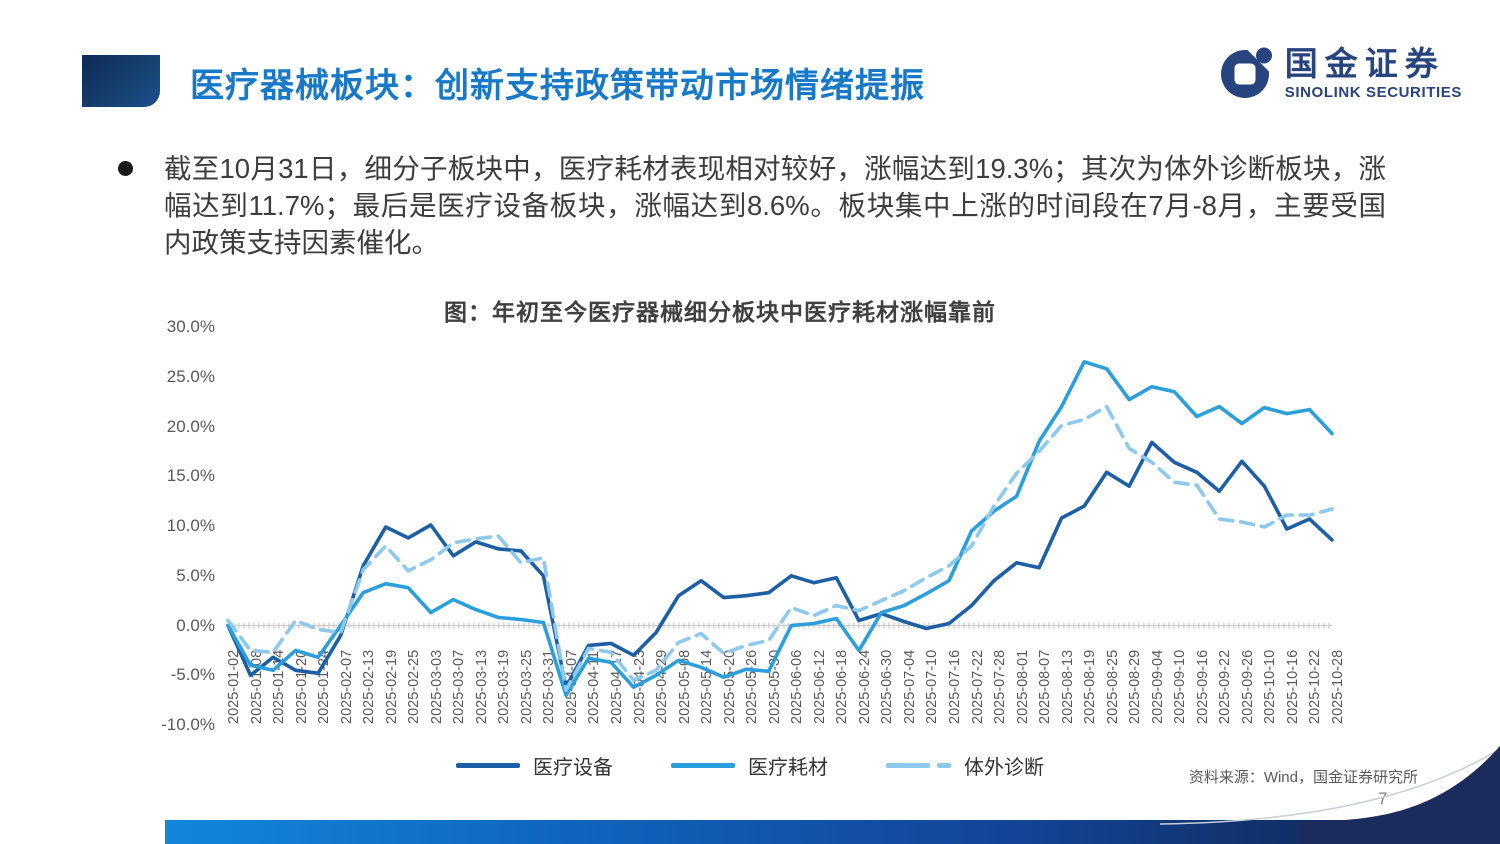  Describe the element at coordinates (488, 765) in the screenshot. I see `legend-marker-medical-equipment` at that location.